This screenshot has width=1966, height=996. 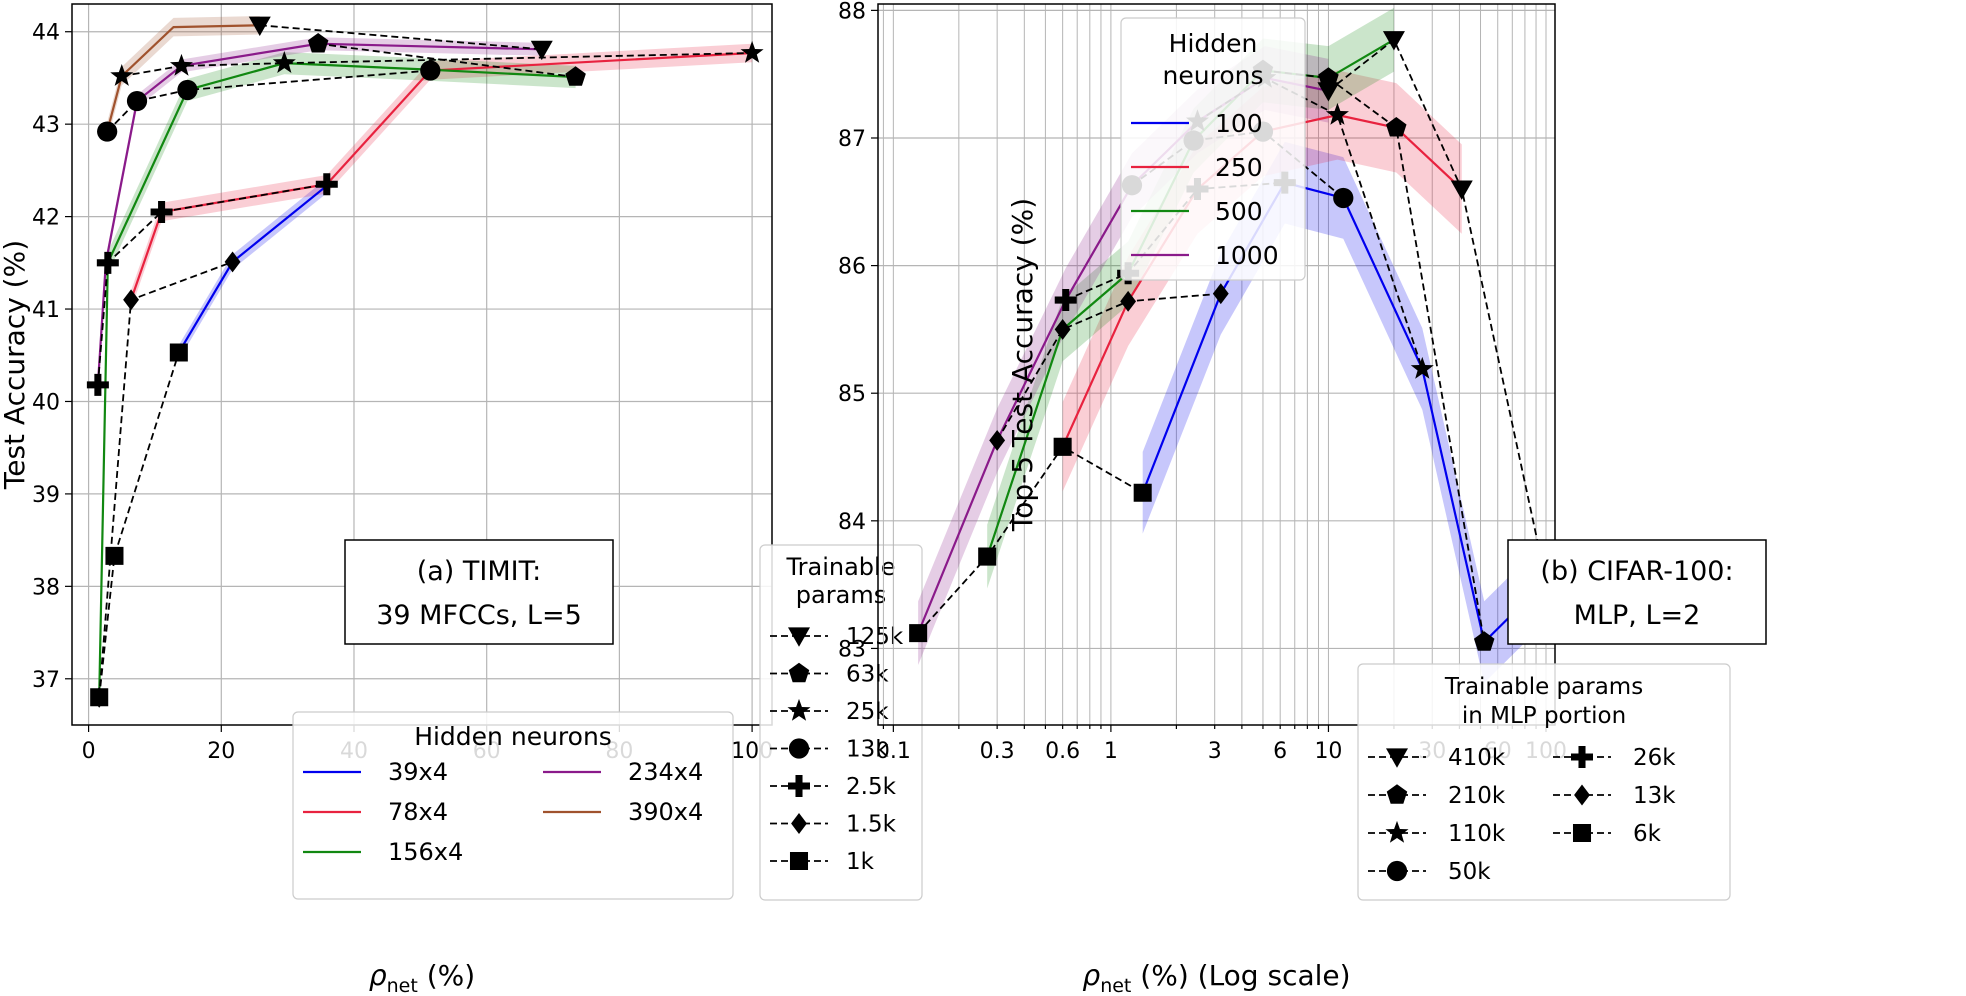 What do you see at coordinates (1636, 571) in the screenshot?
I see `annotation-line: (b) CIFAR-100:` at bounding box center [1636, 571].